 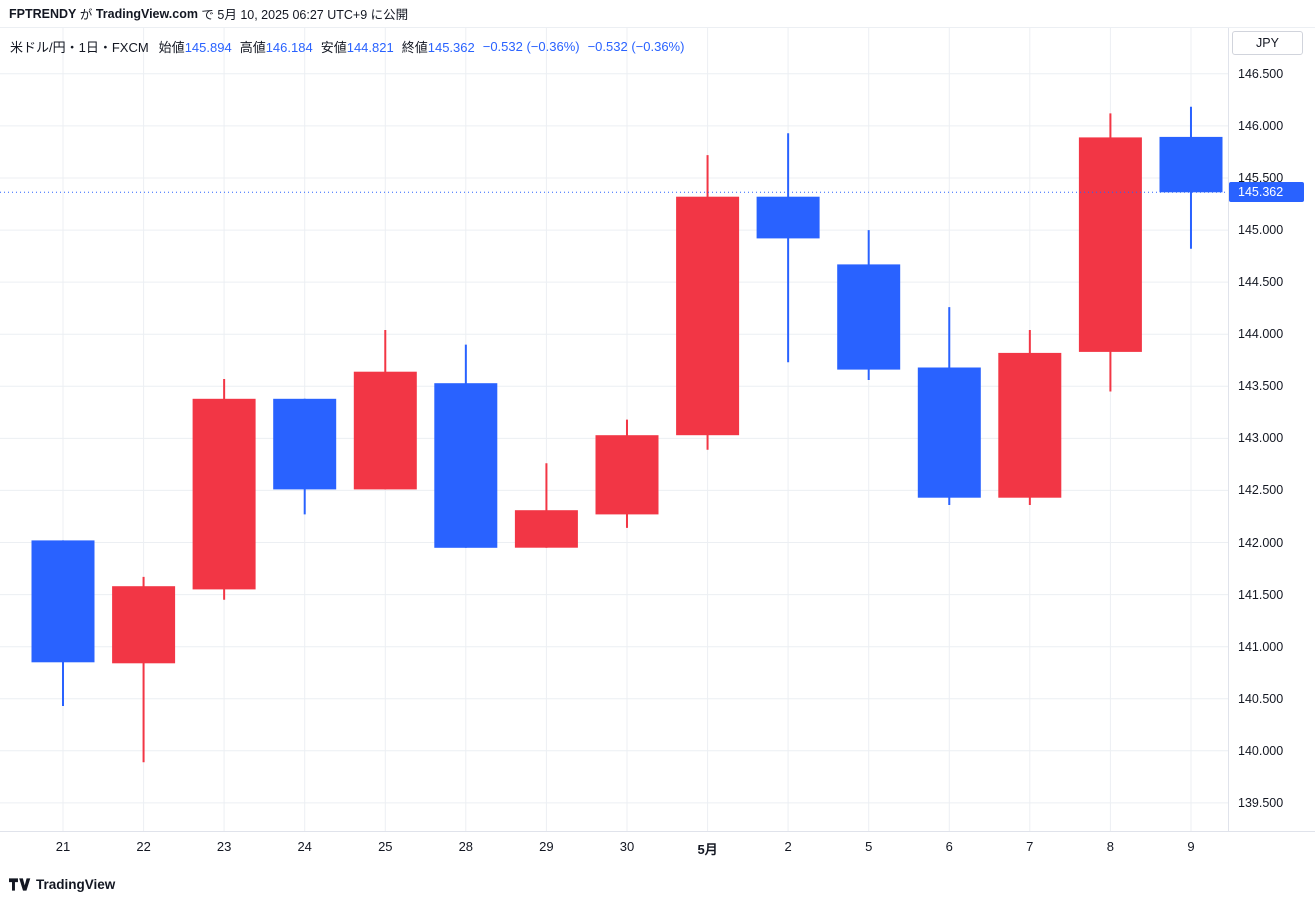 I want to click on high-value: 146.184, so click(x=289, y=47).